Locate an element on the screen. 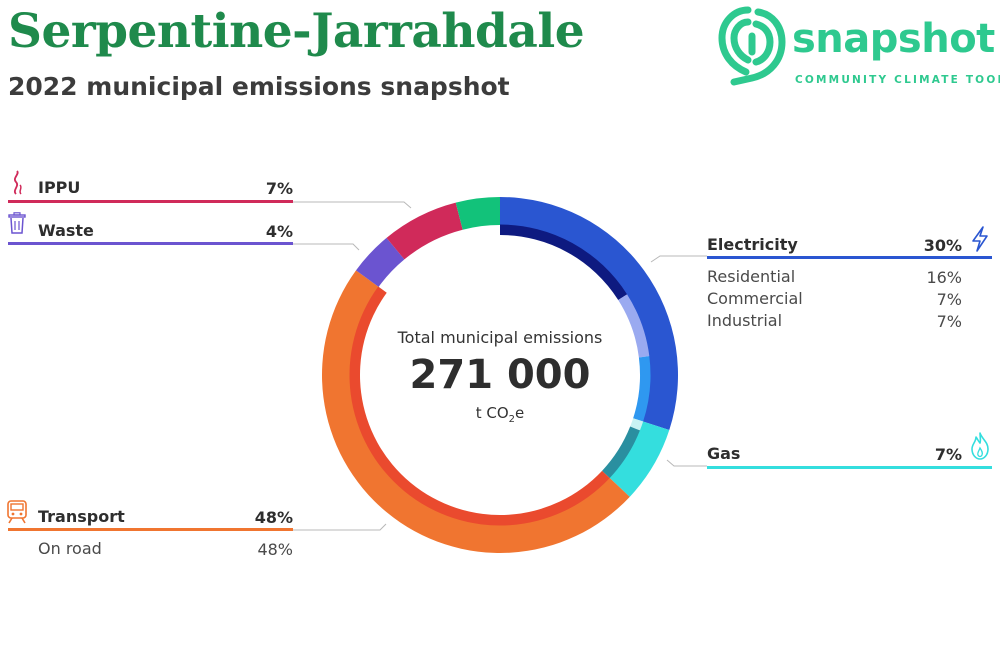 This screenshot has height=670, width=1000. total-emissions-value: 271 000 is located at coordinates (500, 375).